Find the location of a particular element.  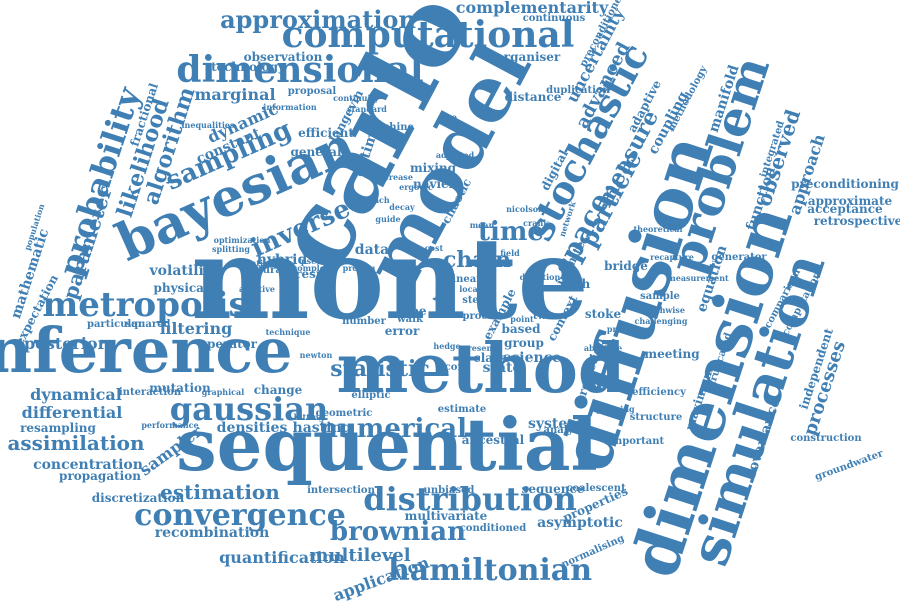

cloud-word-hitting: hitting is located at coordinates (309, 417).